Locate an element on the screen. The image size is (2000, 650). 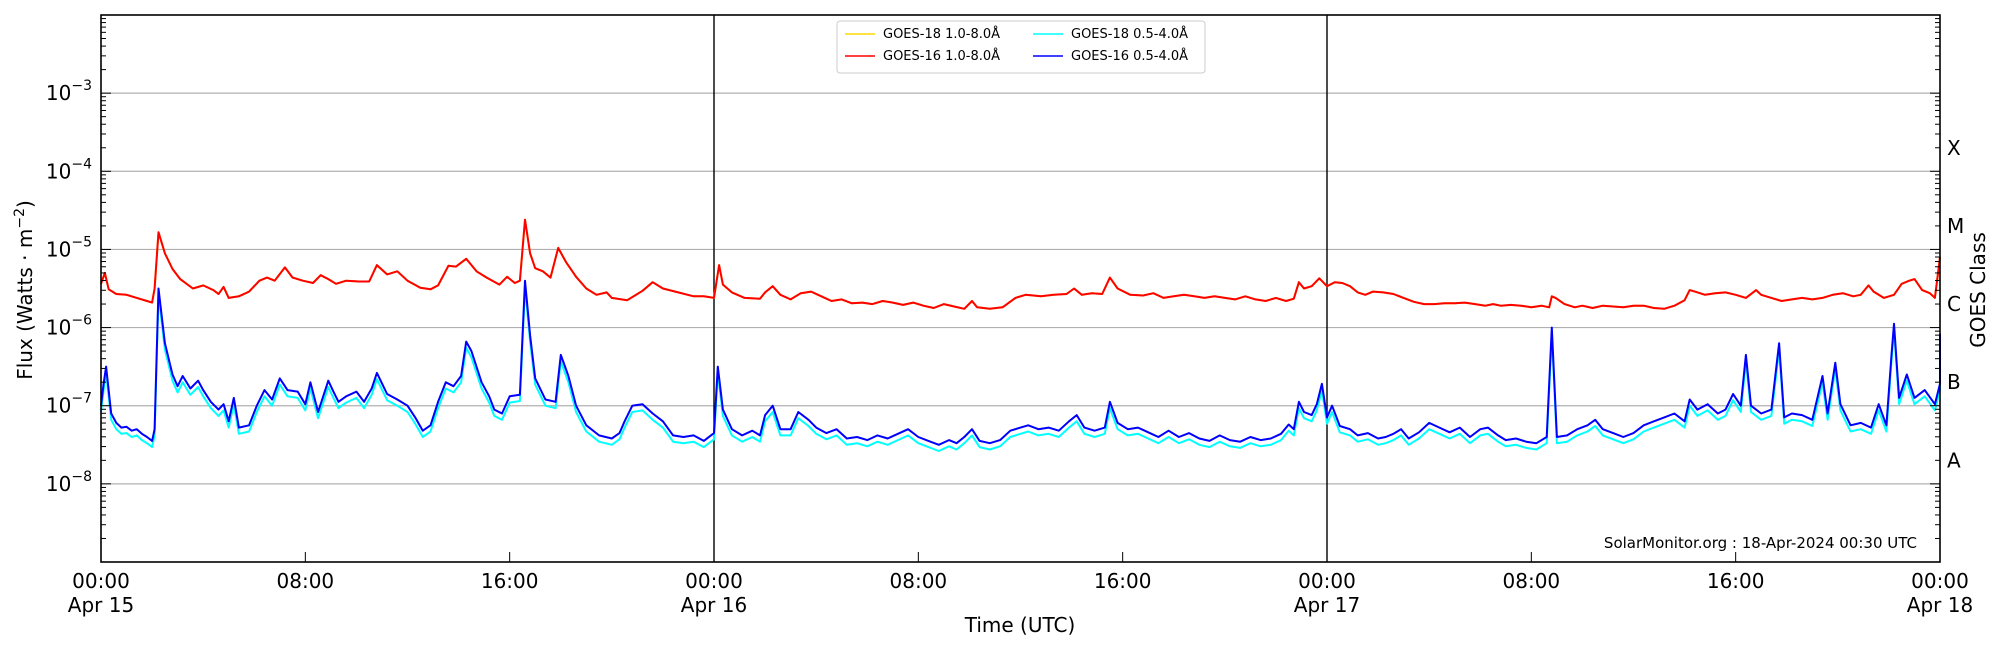
goes-class-labels: X M C B A is located at coordinates (1955, 304).